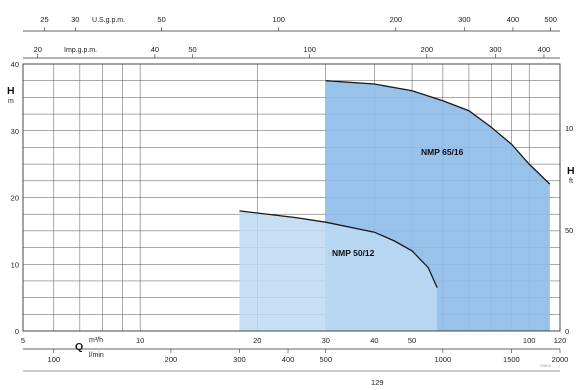 The height and width of the screenshot is (390, 576). What do you see at coordinates (80, 50) in the screenshot?
I see `top-axis-unit-impgpm: Imp.g.p.m.` at bounding box center [80, 50].